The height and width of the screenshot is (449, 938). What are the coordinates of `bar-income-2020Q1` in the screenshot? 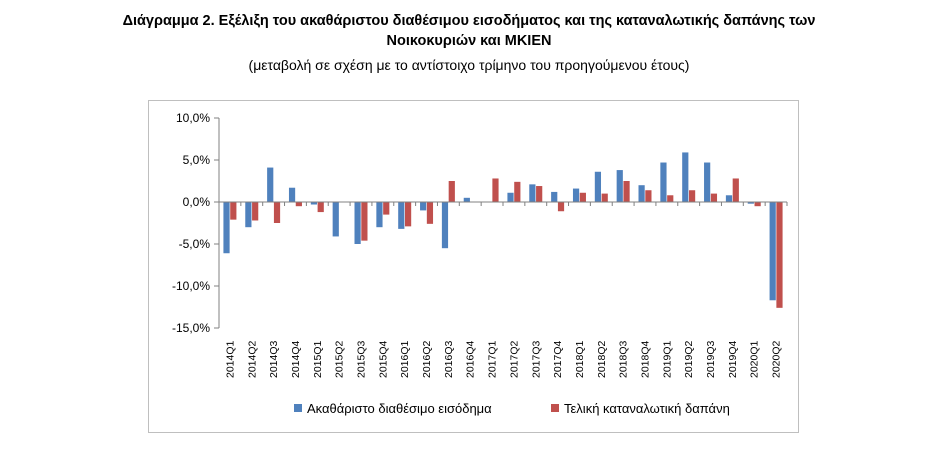 It's located at (750, 203).